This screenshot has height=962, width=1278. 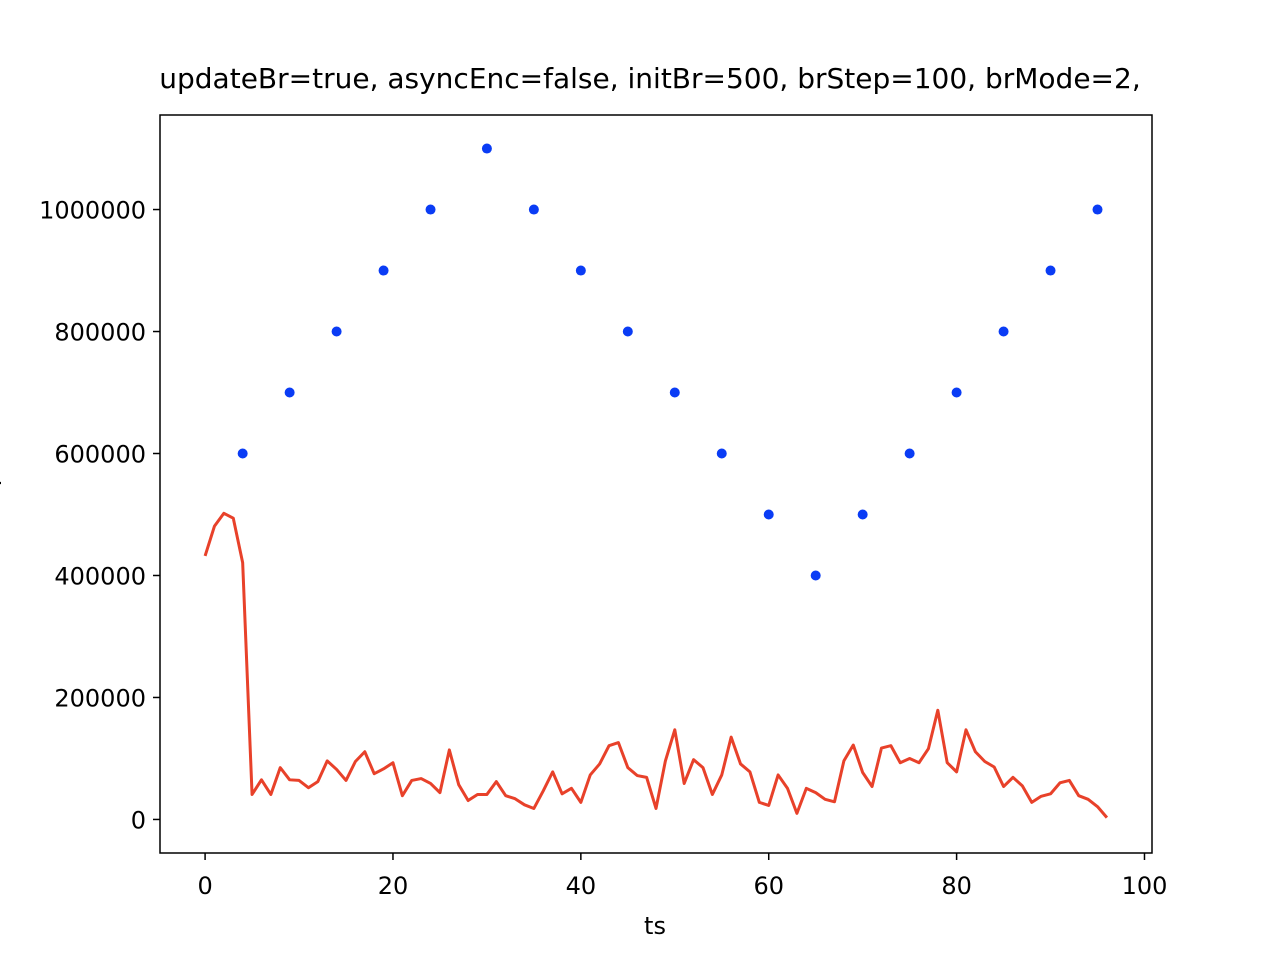 What do you see at coordinates (100, 333) in the screenshot?
I see `y-tick-label: 800000` at bounding box center [100, 333].